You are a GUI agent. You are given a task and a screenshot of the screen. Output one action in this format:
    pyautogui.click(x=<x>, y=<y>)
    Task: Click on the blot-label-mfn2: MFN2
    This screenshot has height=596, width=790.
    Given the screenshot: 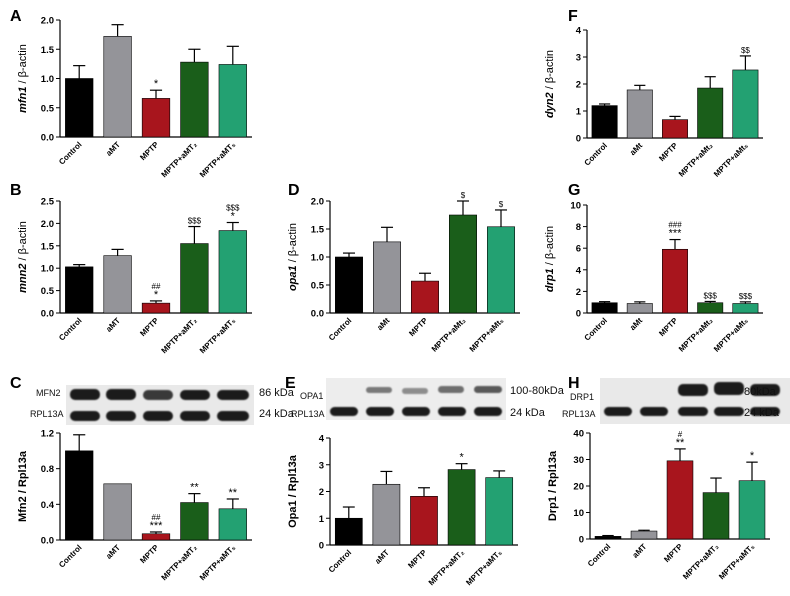 What is the action you would take?
    pyautogui.click(x=48, y=393)
    